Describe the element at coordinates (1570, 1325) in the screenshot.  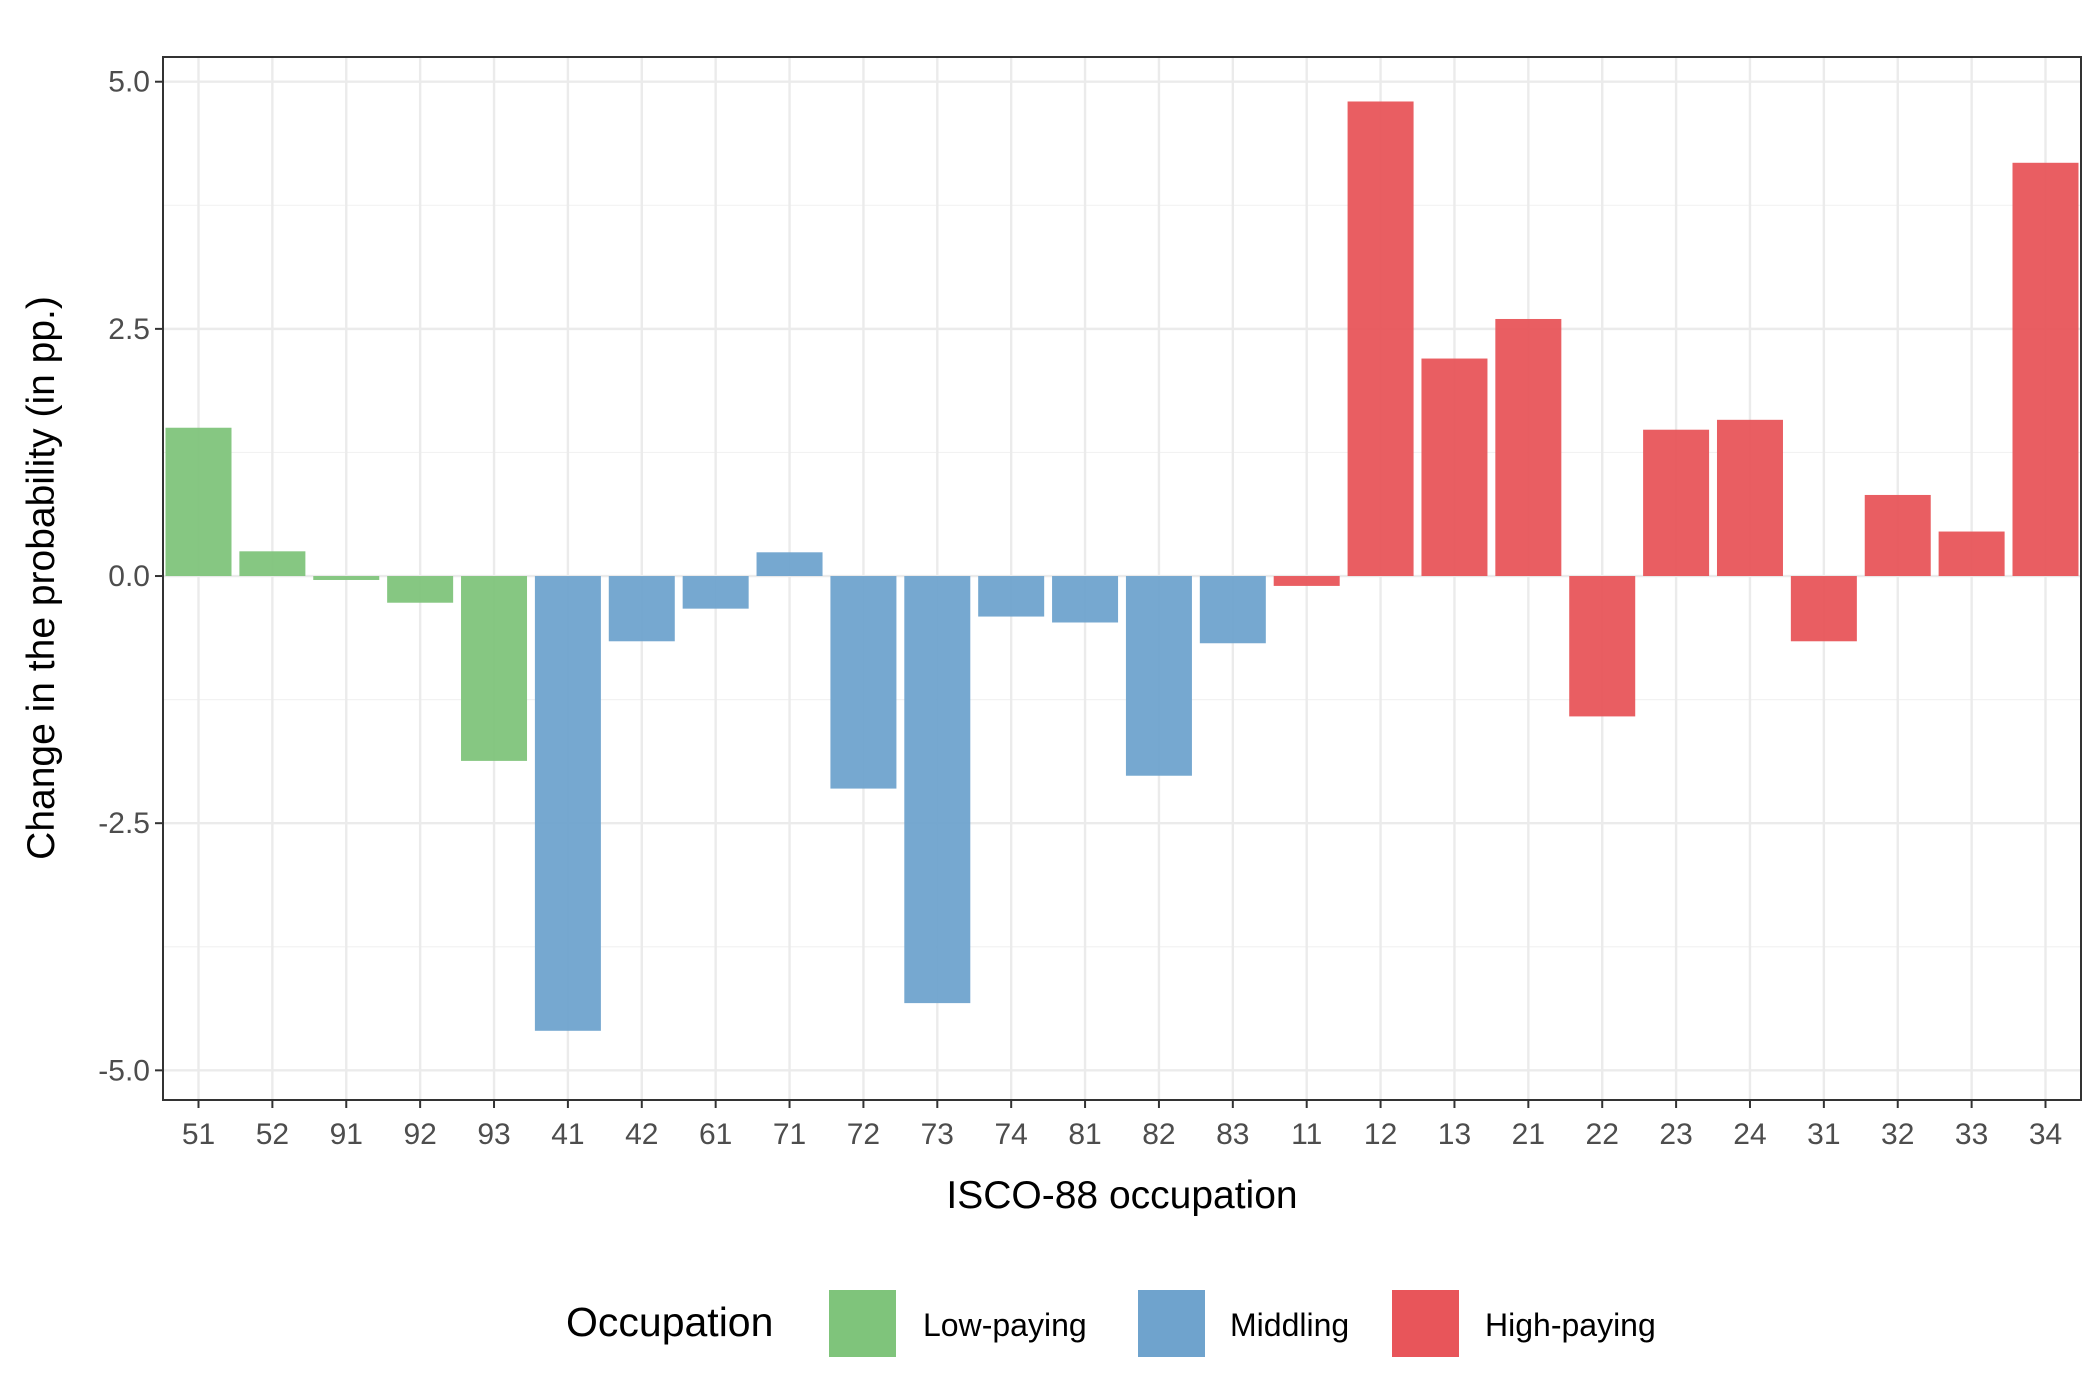
I see `legend-label-high: High-paying` at that location.